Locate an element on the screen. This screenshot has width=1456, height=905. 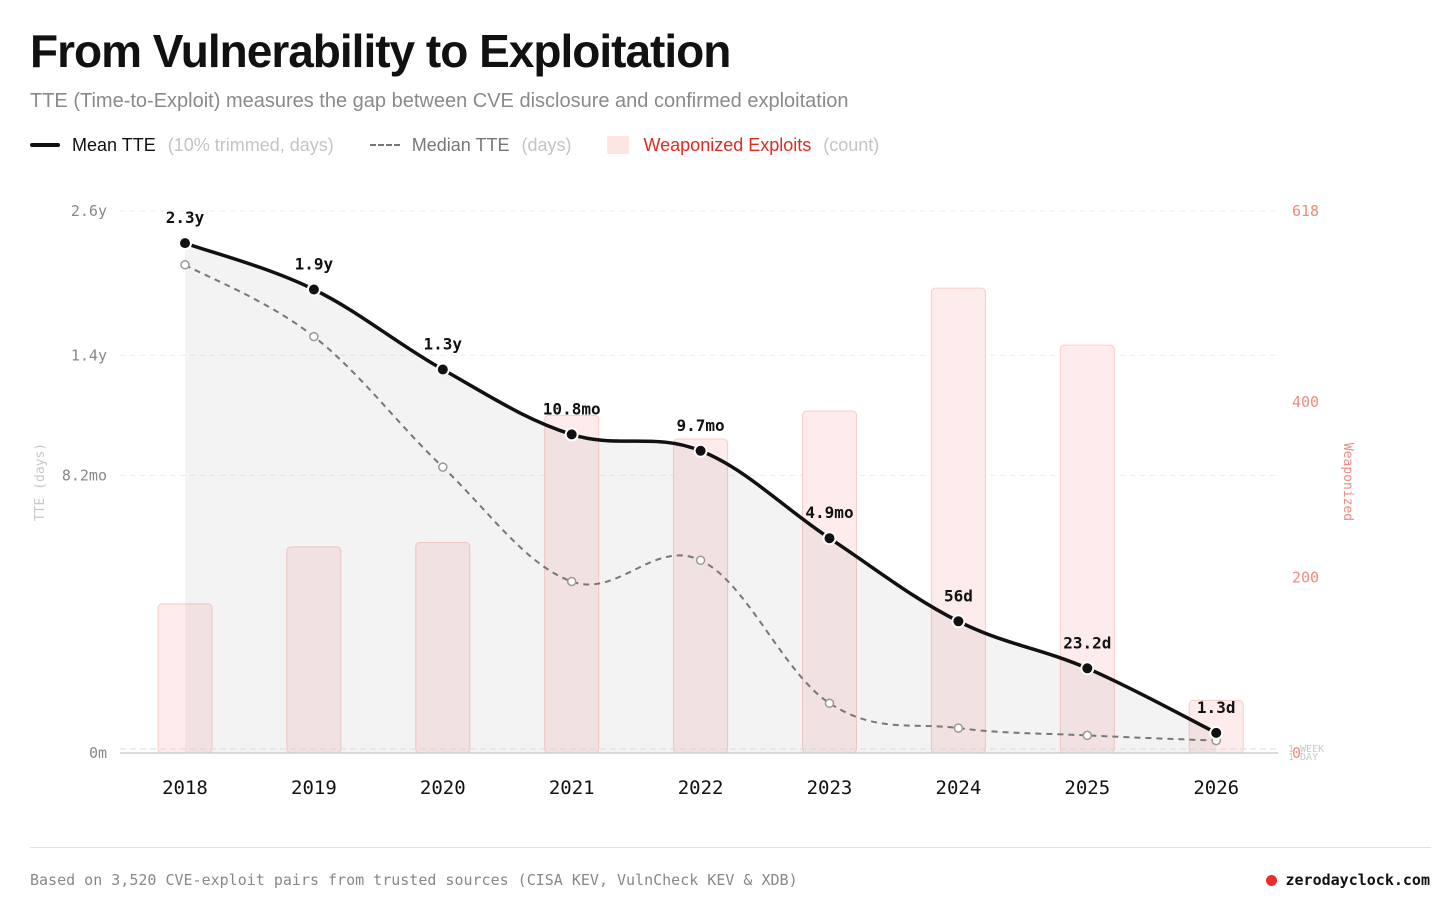
chart-title: From Vulnerability to Exploitation is located at coordinates (380, 51).